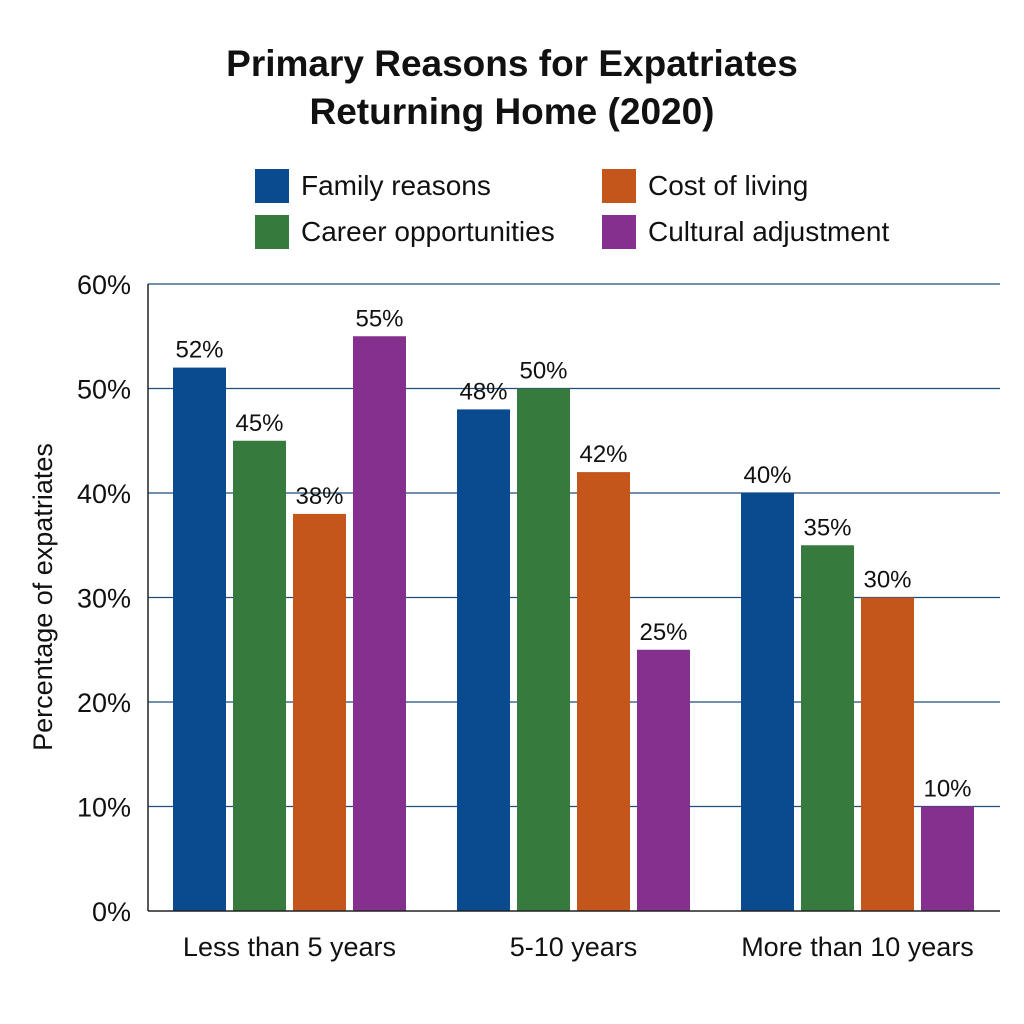 The image size is (1024, 1024). Describe the element at coordinates (603, 454) in the screenshot. I see `data-label-cost-of-living-5-10-years: 42%` at that location.